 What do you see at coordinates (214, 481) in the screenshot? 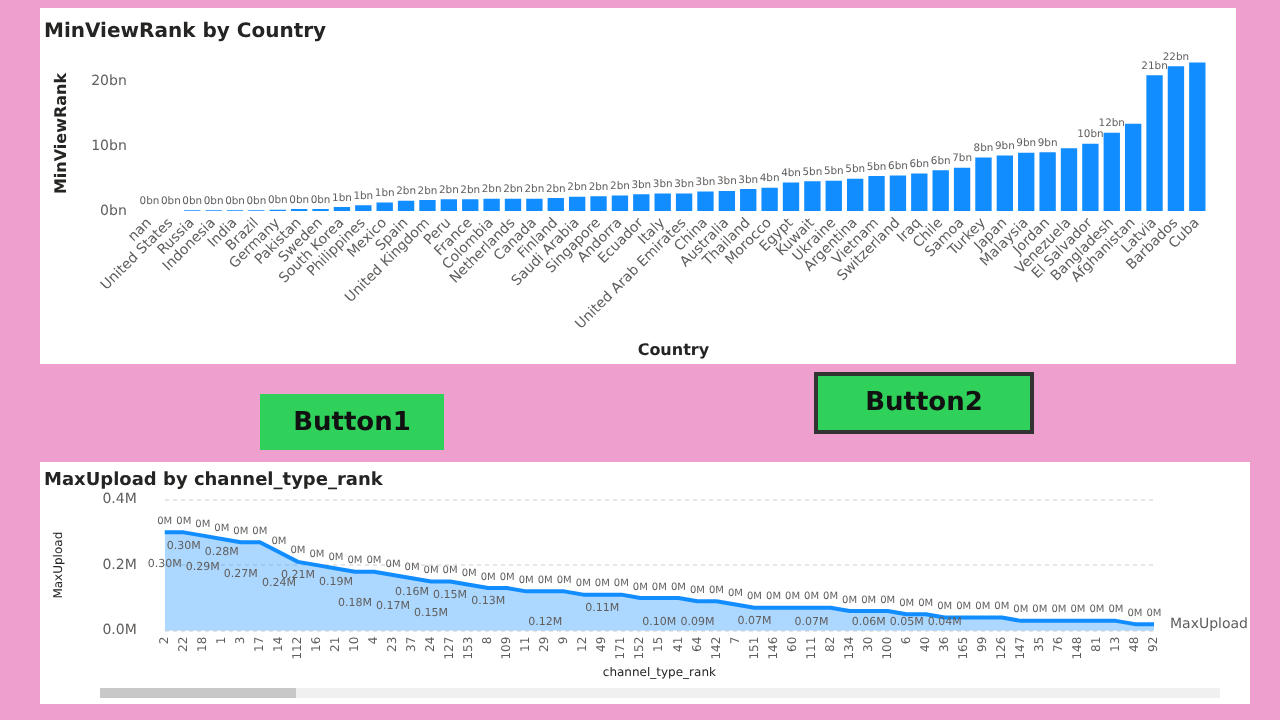
I see `chart-title: MaxUpload by channel_type_rank` at bounding box center [214, 481].